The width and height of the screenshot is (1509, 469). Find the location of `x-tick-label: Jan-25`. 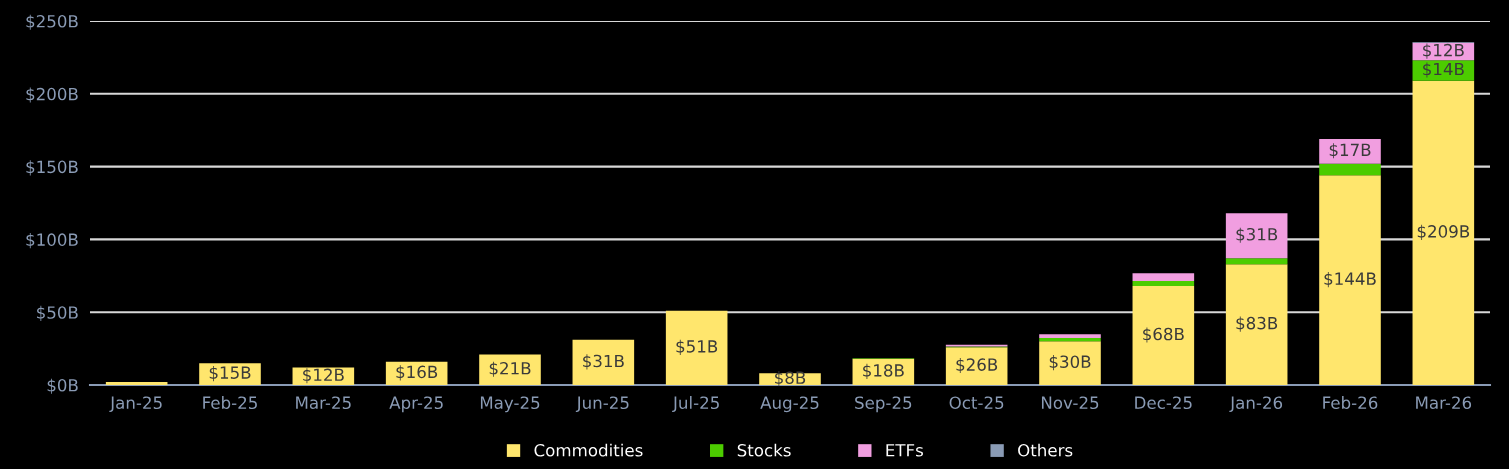

x-tick-label: Jan-25 is located at coordinates (135, 404).